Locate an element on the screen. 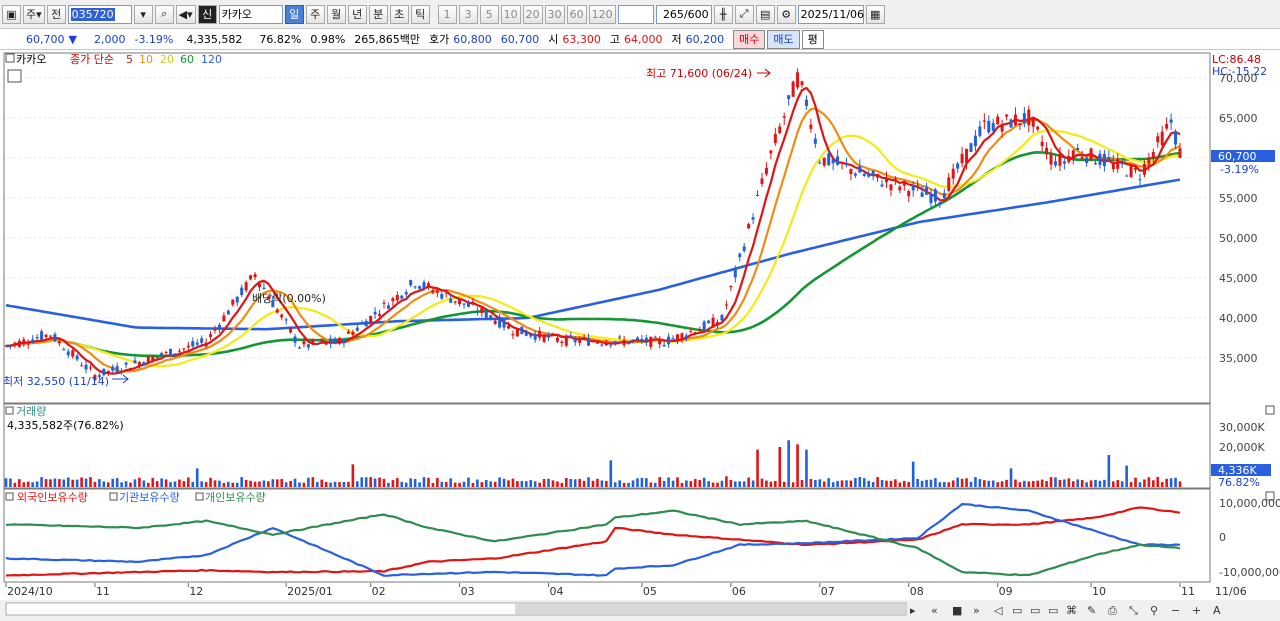  print-icon: ⎙ is located at coordinates (1112, 610).